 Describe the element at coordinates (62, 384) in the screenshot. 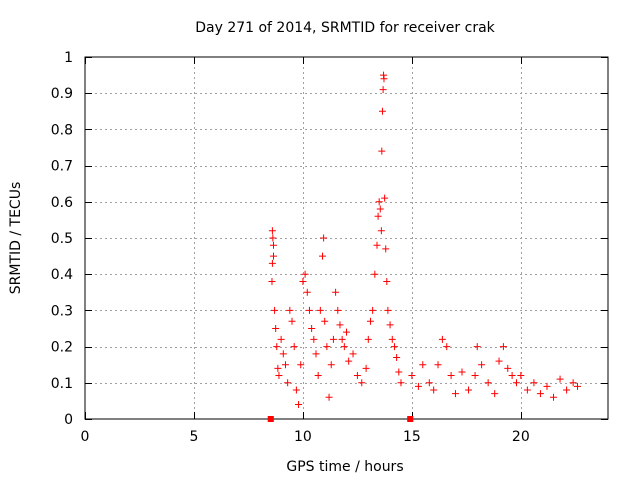

I see `y-tick-label: 0.1` at that location.